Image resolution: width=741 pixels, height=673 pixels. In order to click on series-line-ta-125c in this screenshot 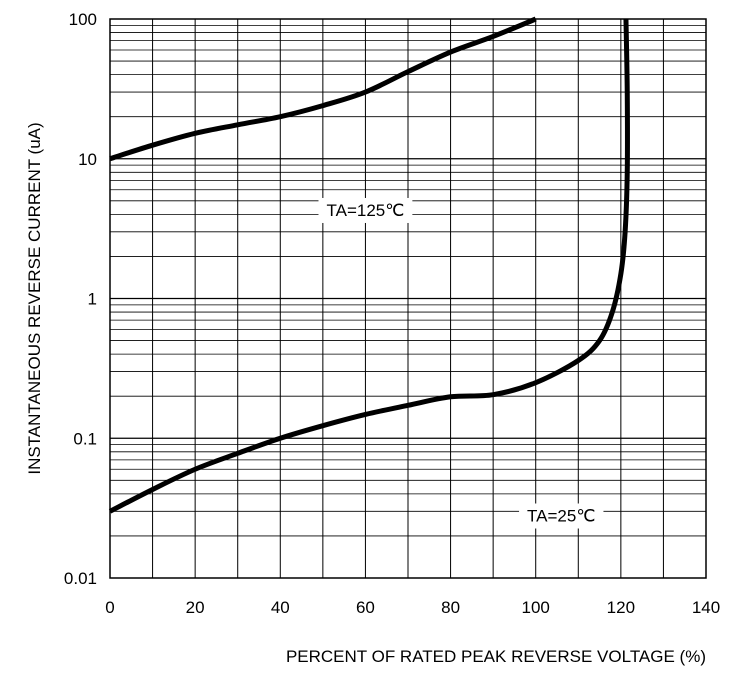, I will do `click(323, 89)`.